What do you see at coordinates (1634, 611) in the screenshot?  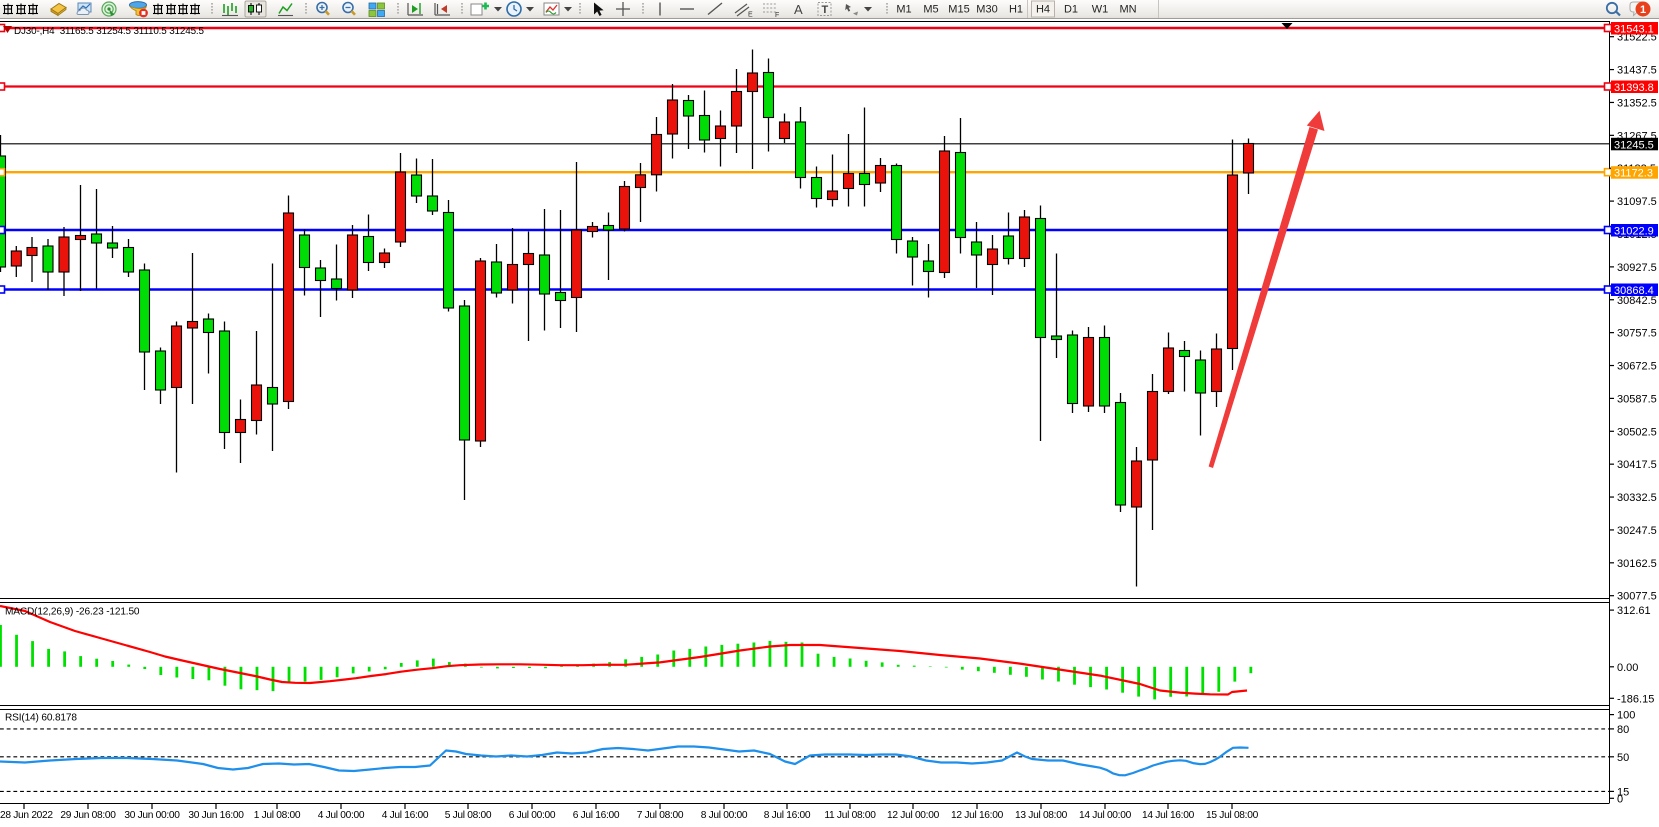 I see `svg-text: 312.61` at bounding box center [1634, 611].